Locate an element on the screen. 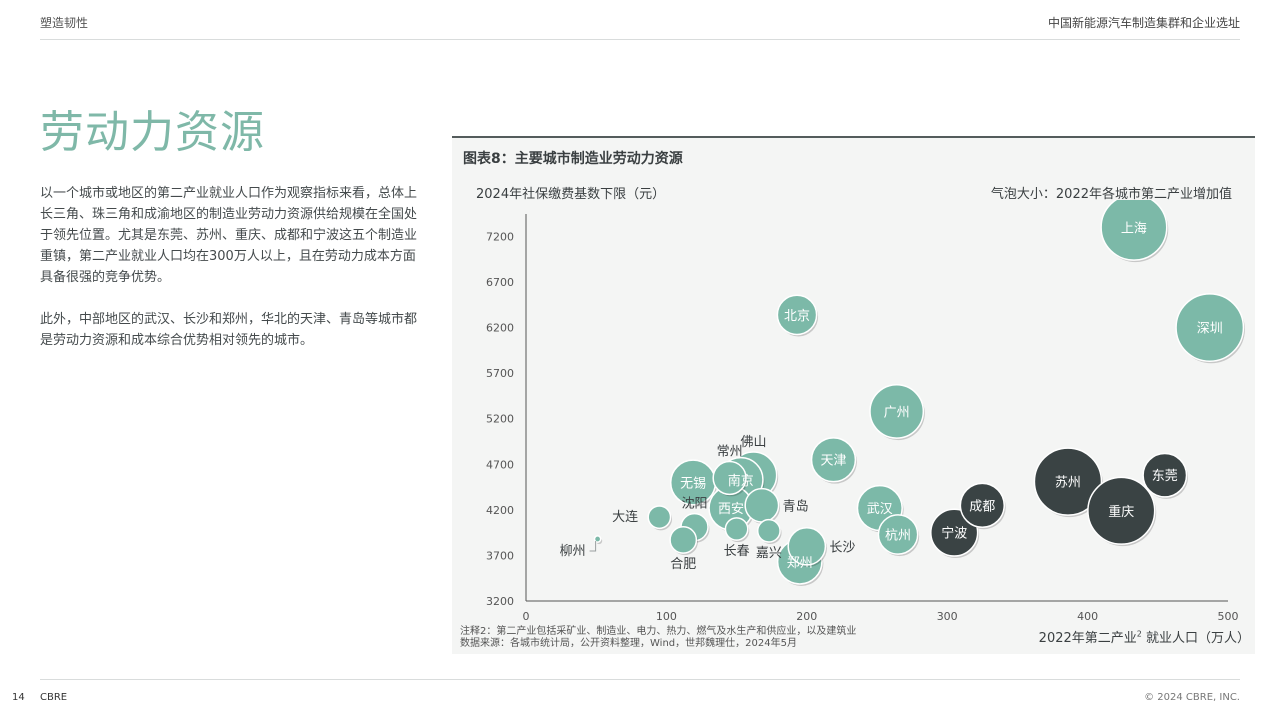 The width and height of the screenshot is (1280, 720). footer-copyright: © 2024 CBRE, INC. is located at coordinates (1192, 697).